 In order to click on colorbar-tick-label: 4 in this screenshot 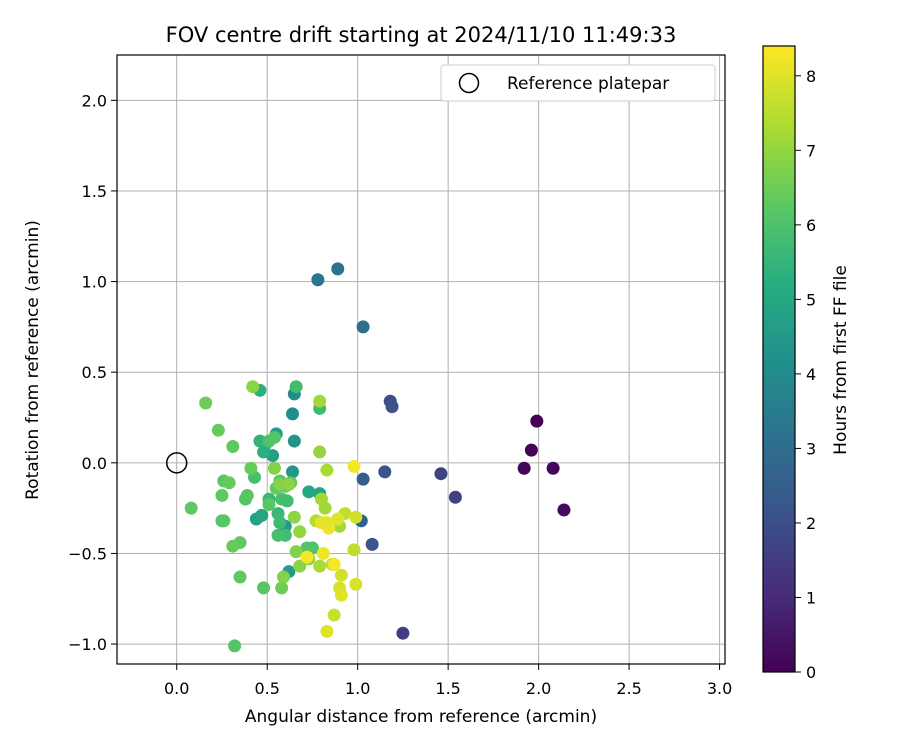, I will do `click(811, 374)`.